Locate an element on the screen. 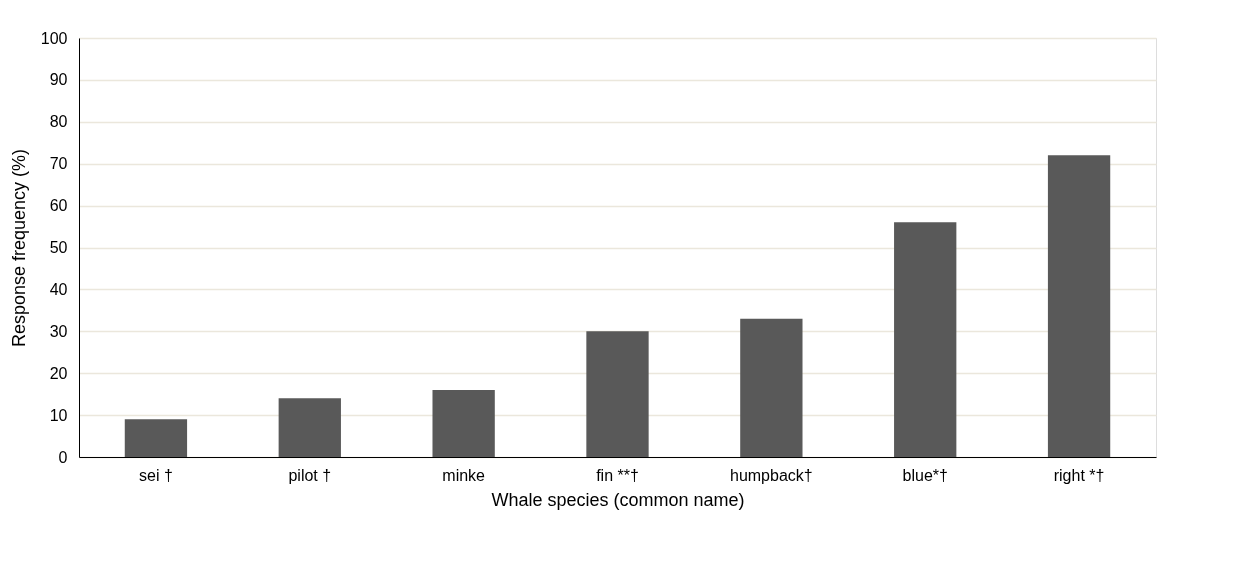  x-tick-label: sei † is located at coordinates (156, 475).